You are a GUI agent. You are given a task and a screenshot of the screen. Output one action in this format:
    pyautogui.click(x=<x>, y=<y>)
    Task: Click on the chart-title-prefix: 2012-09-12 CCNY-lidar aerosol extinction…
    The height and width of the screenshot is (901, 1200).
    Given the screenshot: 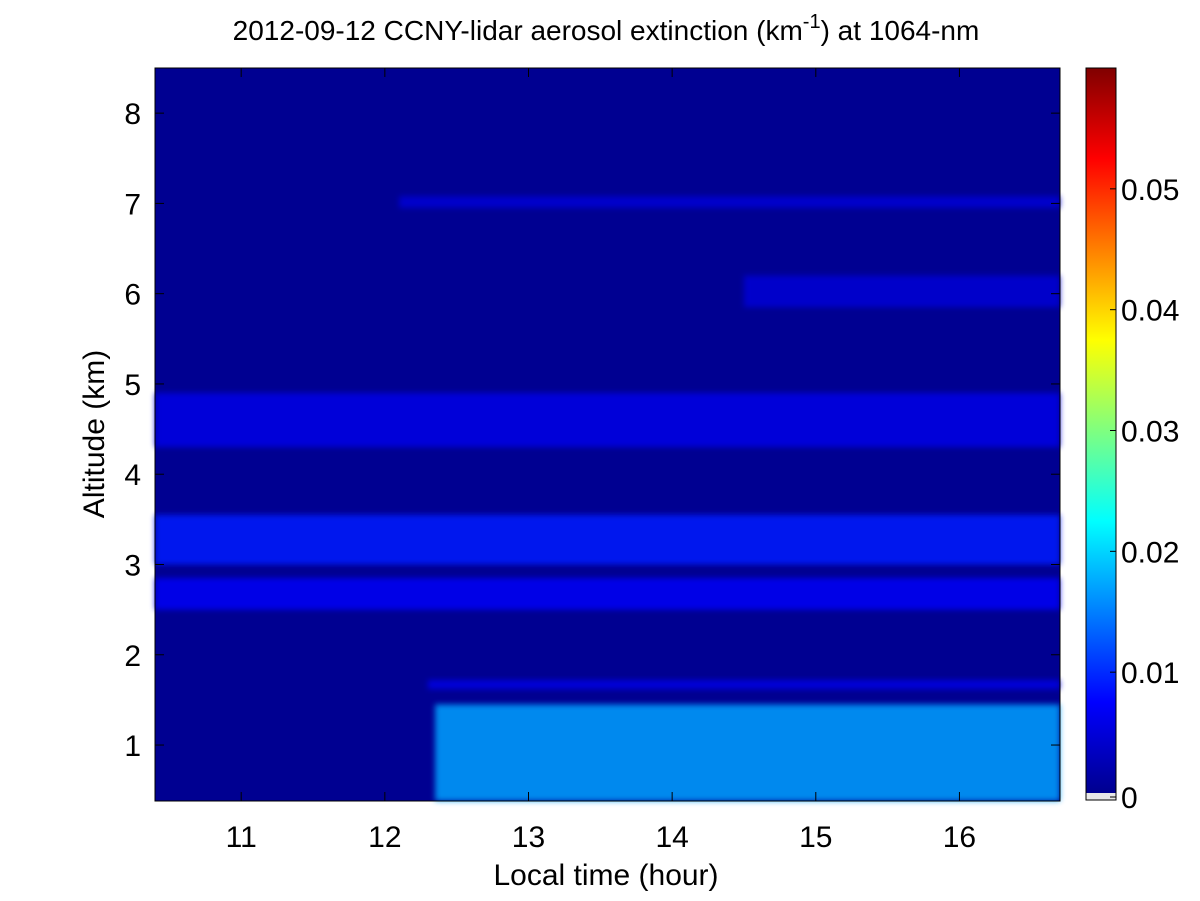 What is the action you would take?
    pyautogui.click(x=518, y=30)
    